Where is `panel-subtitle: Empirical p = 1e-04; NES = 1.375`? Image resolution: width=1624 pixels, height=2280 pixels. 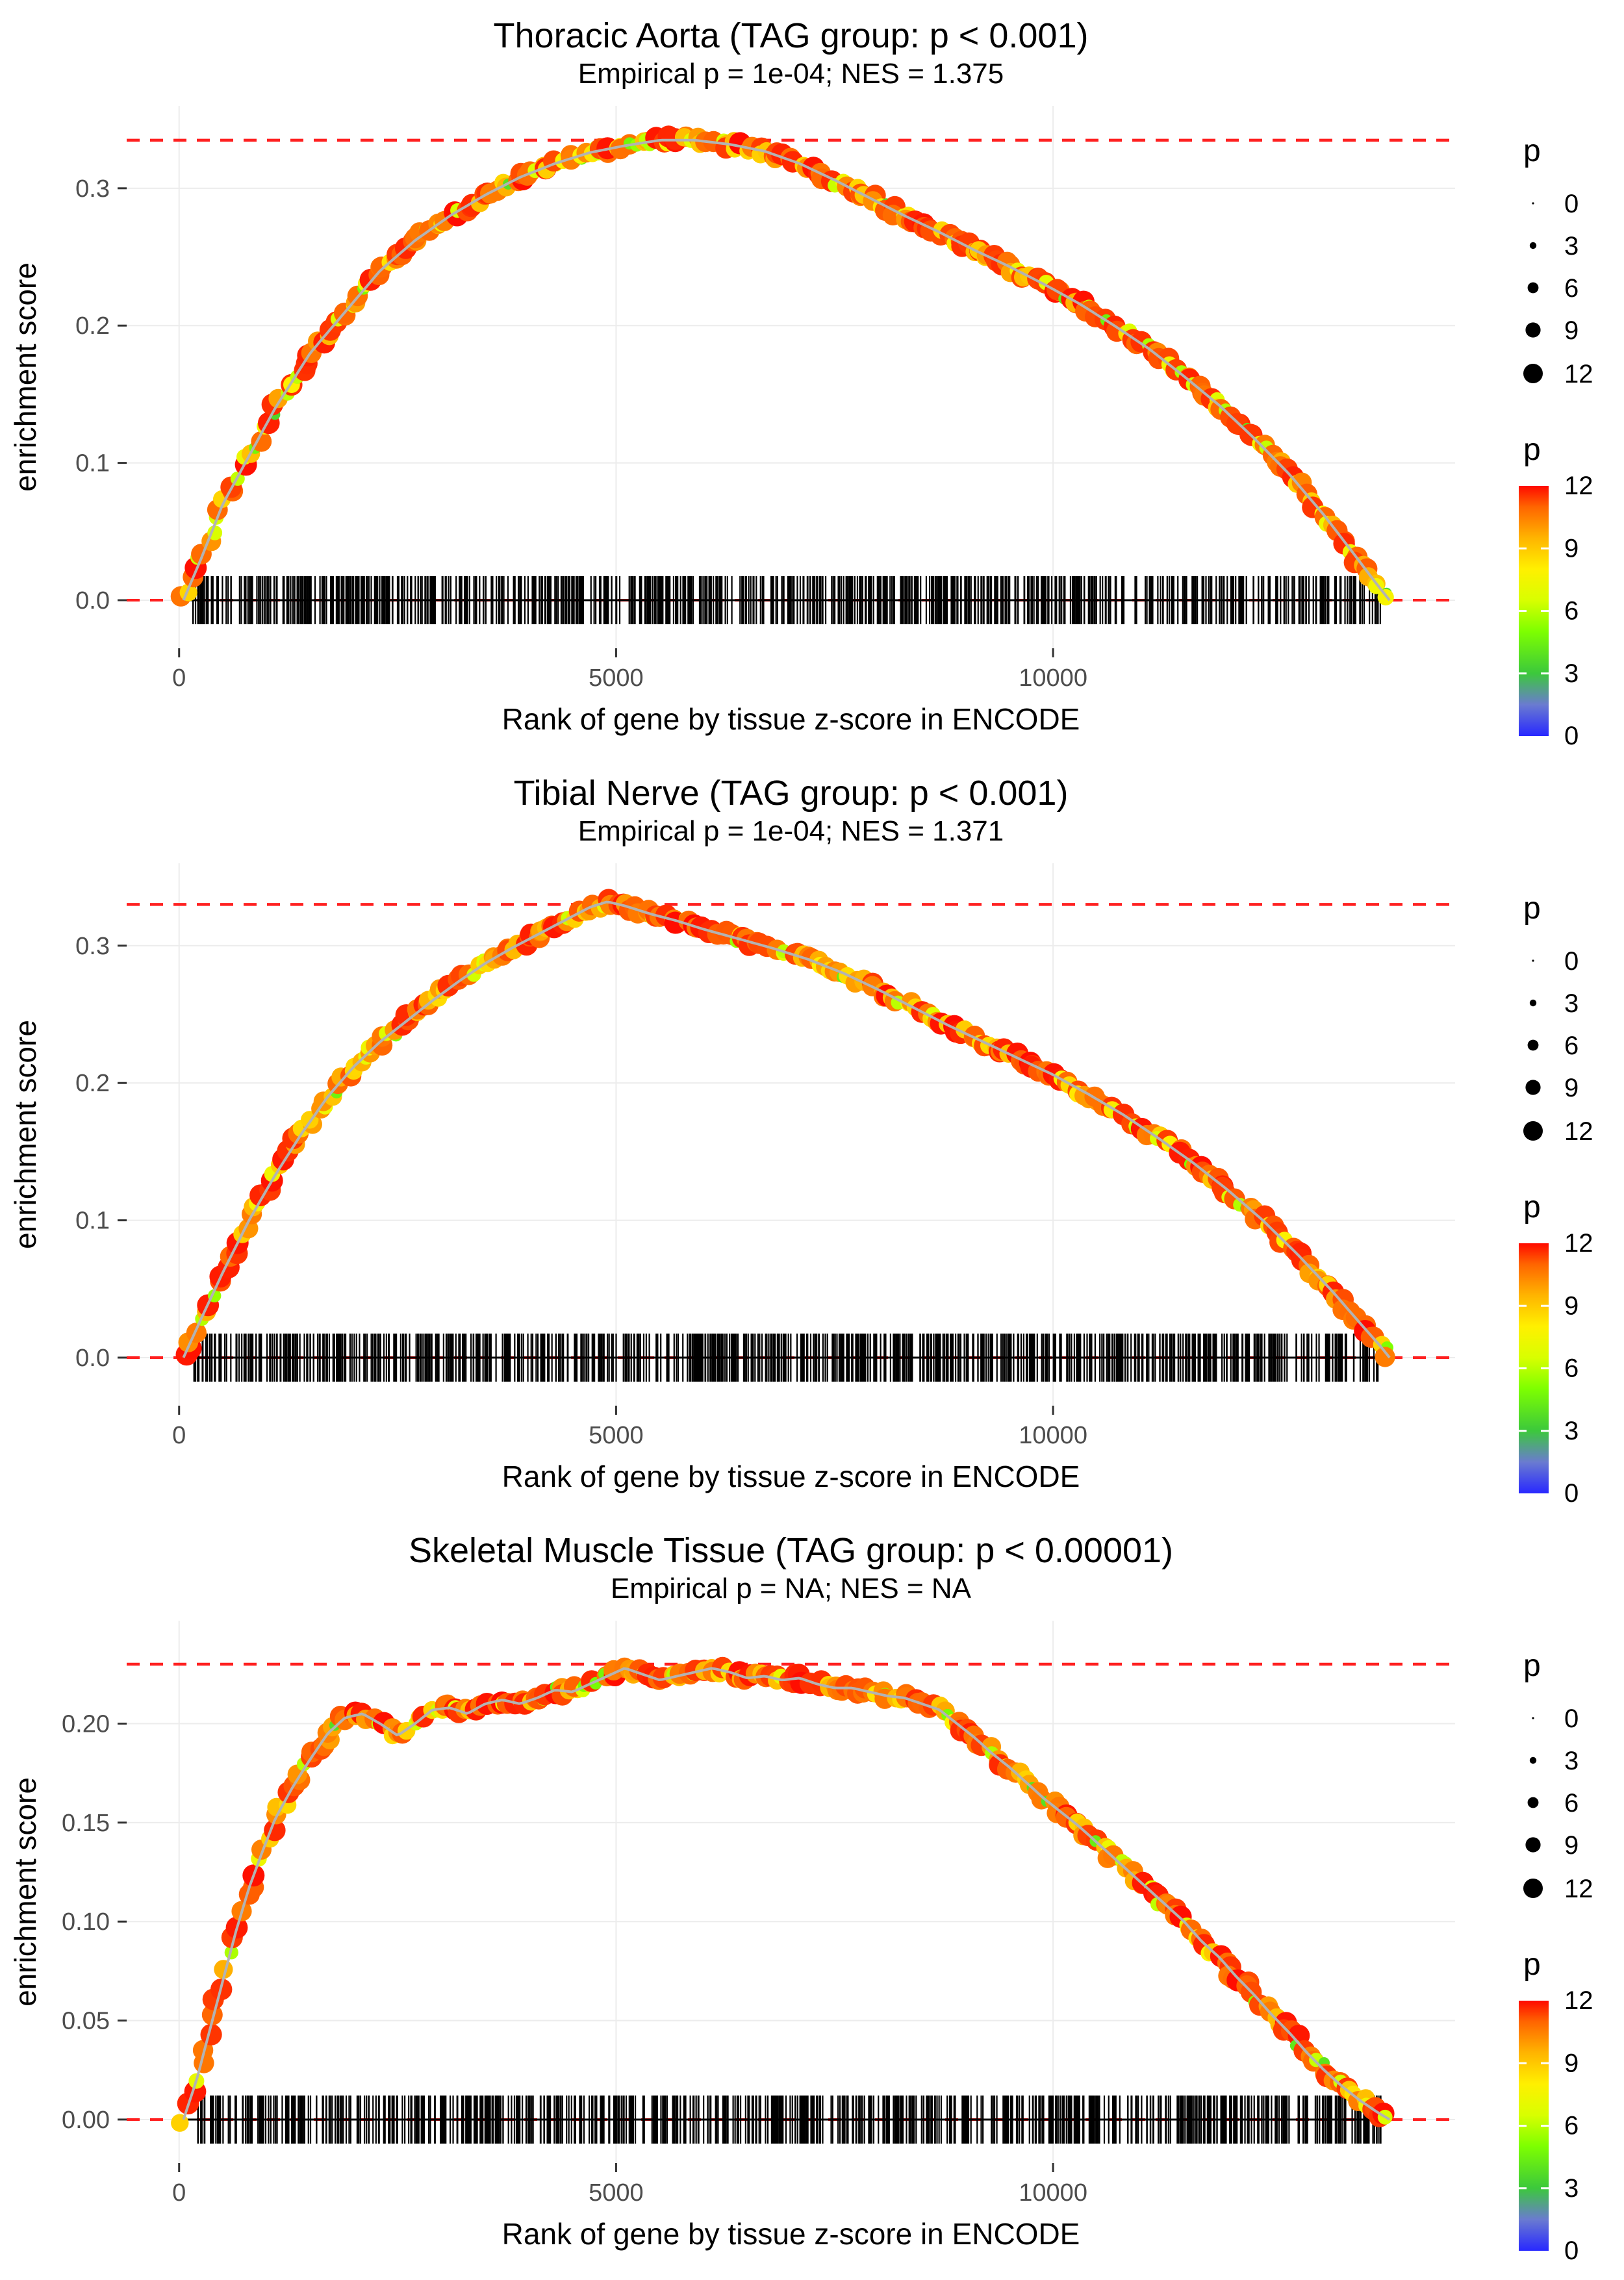
panel-subtitle: Empirical p = 1e-04; NES = 1.375 is located at coordinates (790, 74).